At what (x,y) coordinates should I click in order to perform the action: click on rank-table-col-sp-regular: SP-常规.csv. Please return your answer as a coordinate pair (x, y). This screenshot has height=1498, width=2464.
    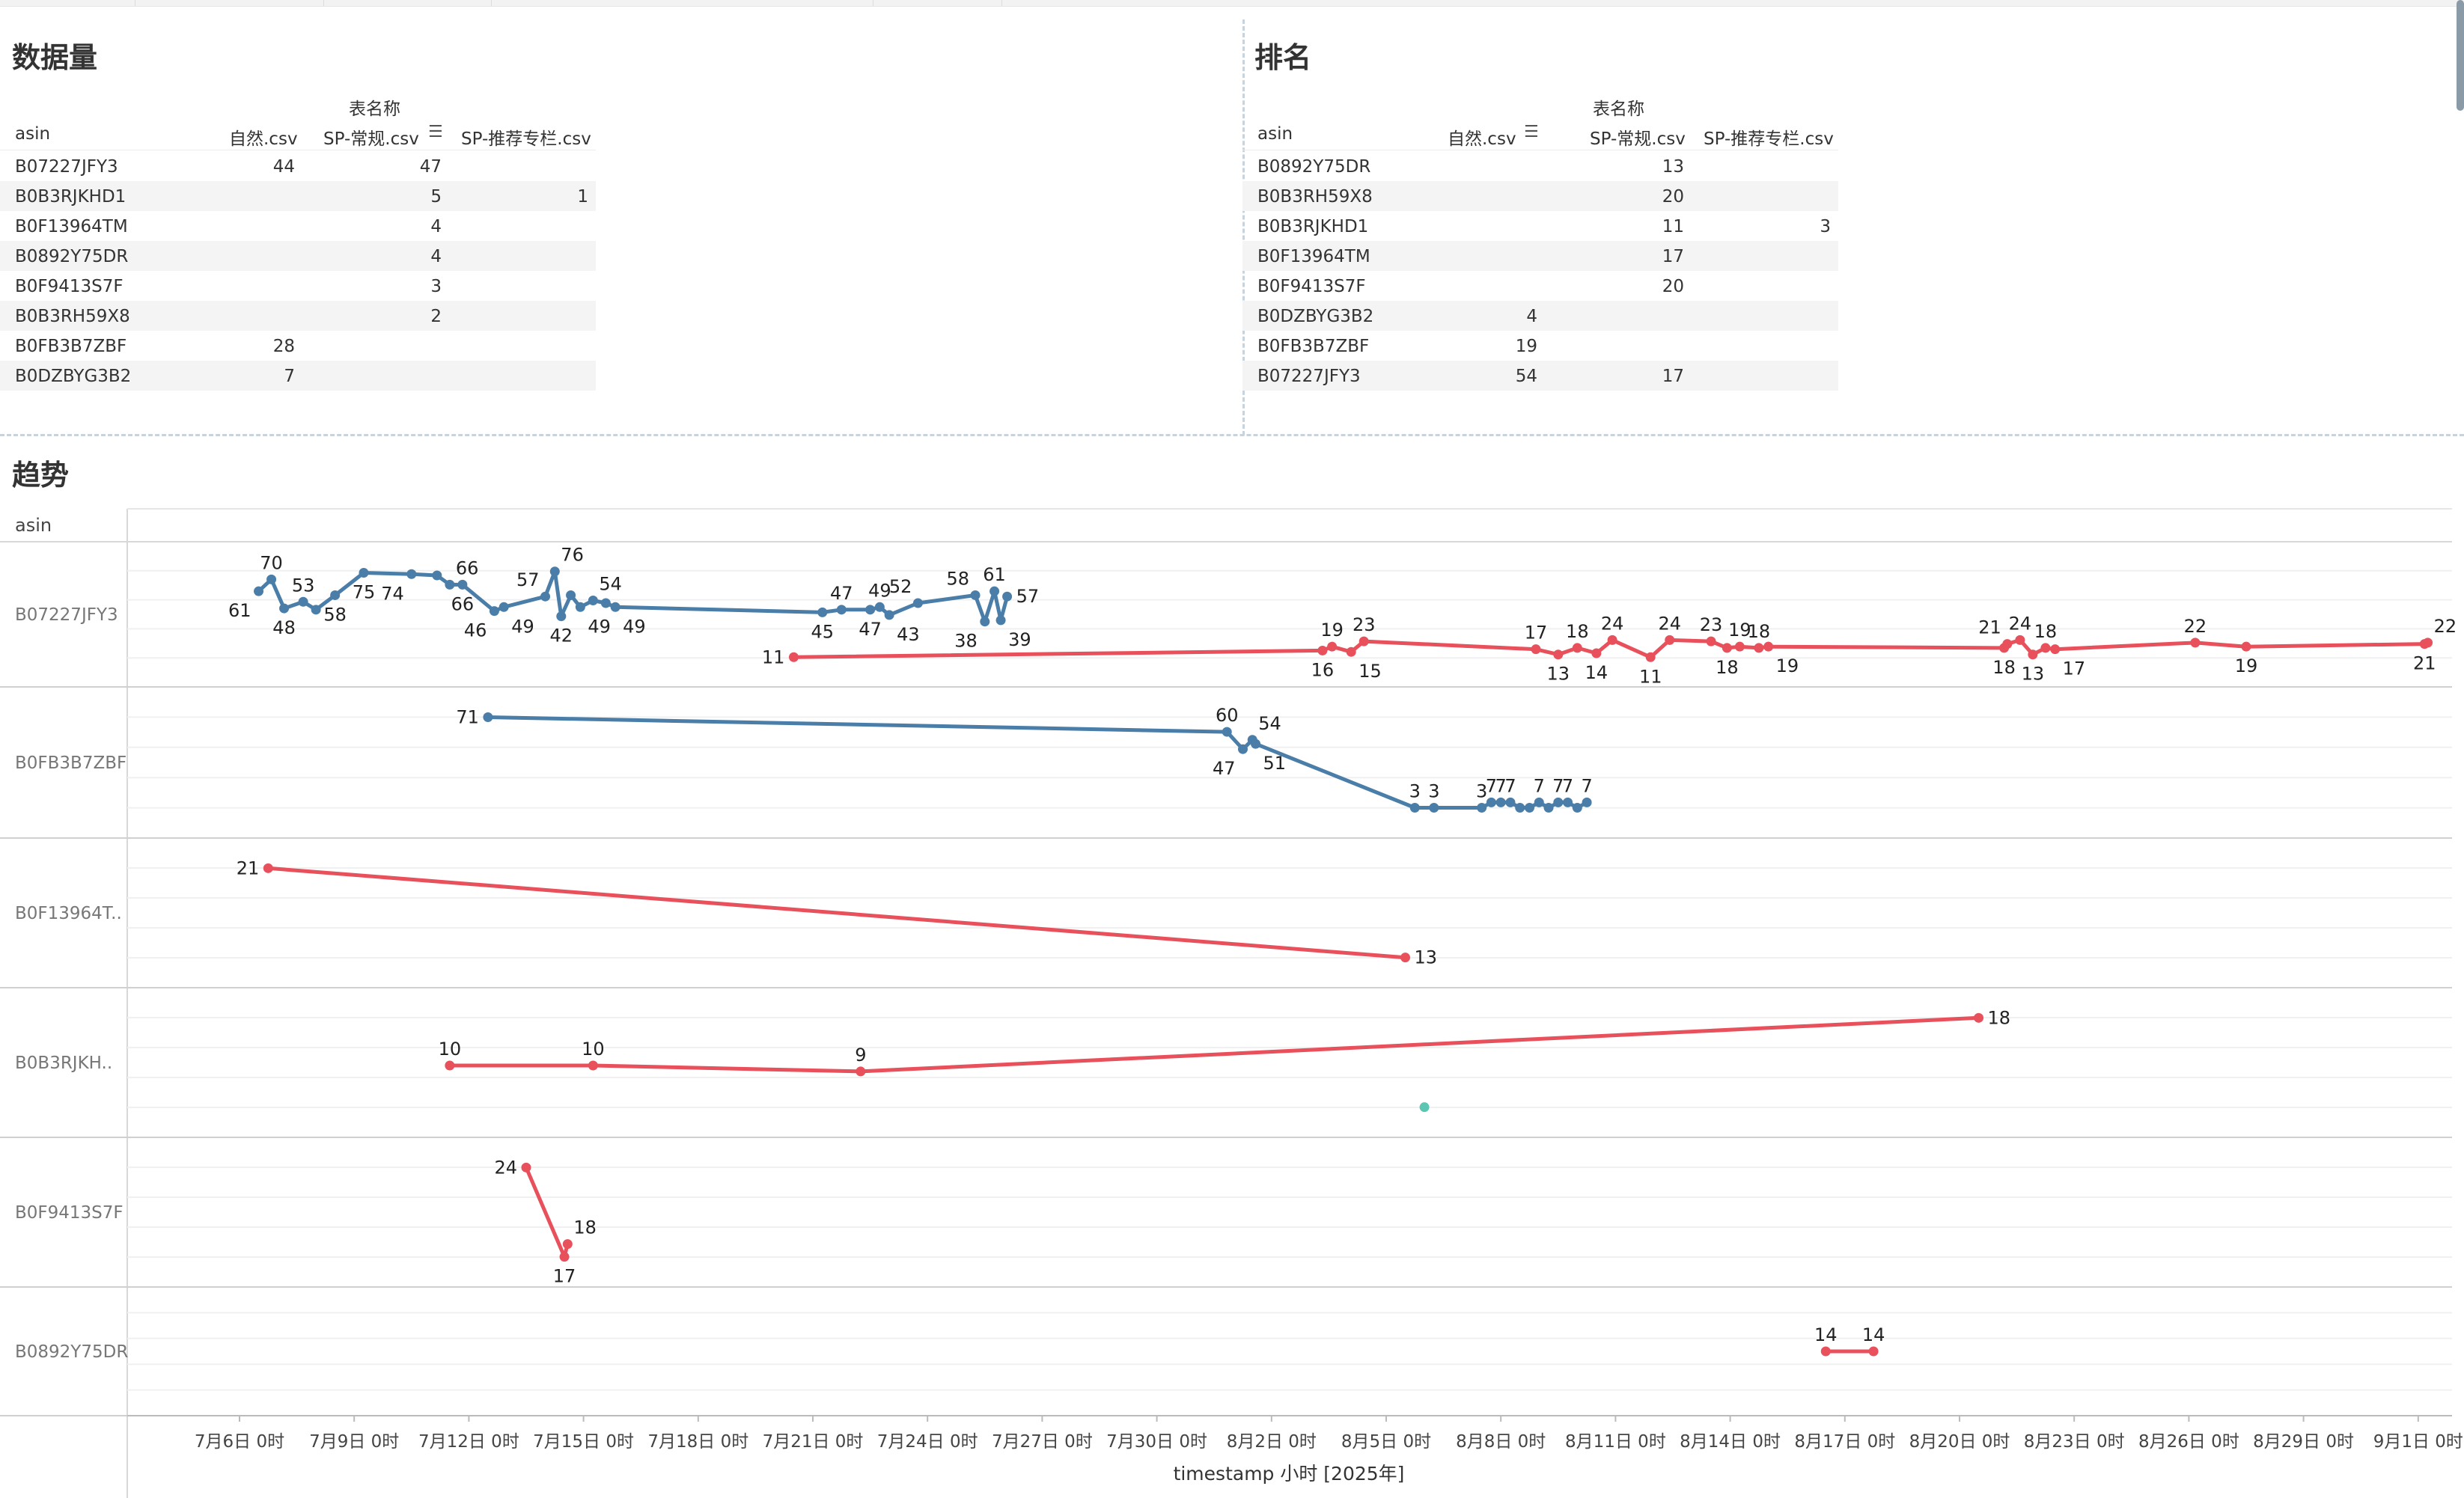
    Looking at the image, I should click on (1638, 139).